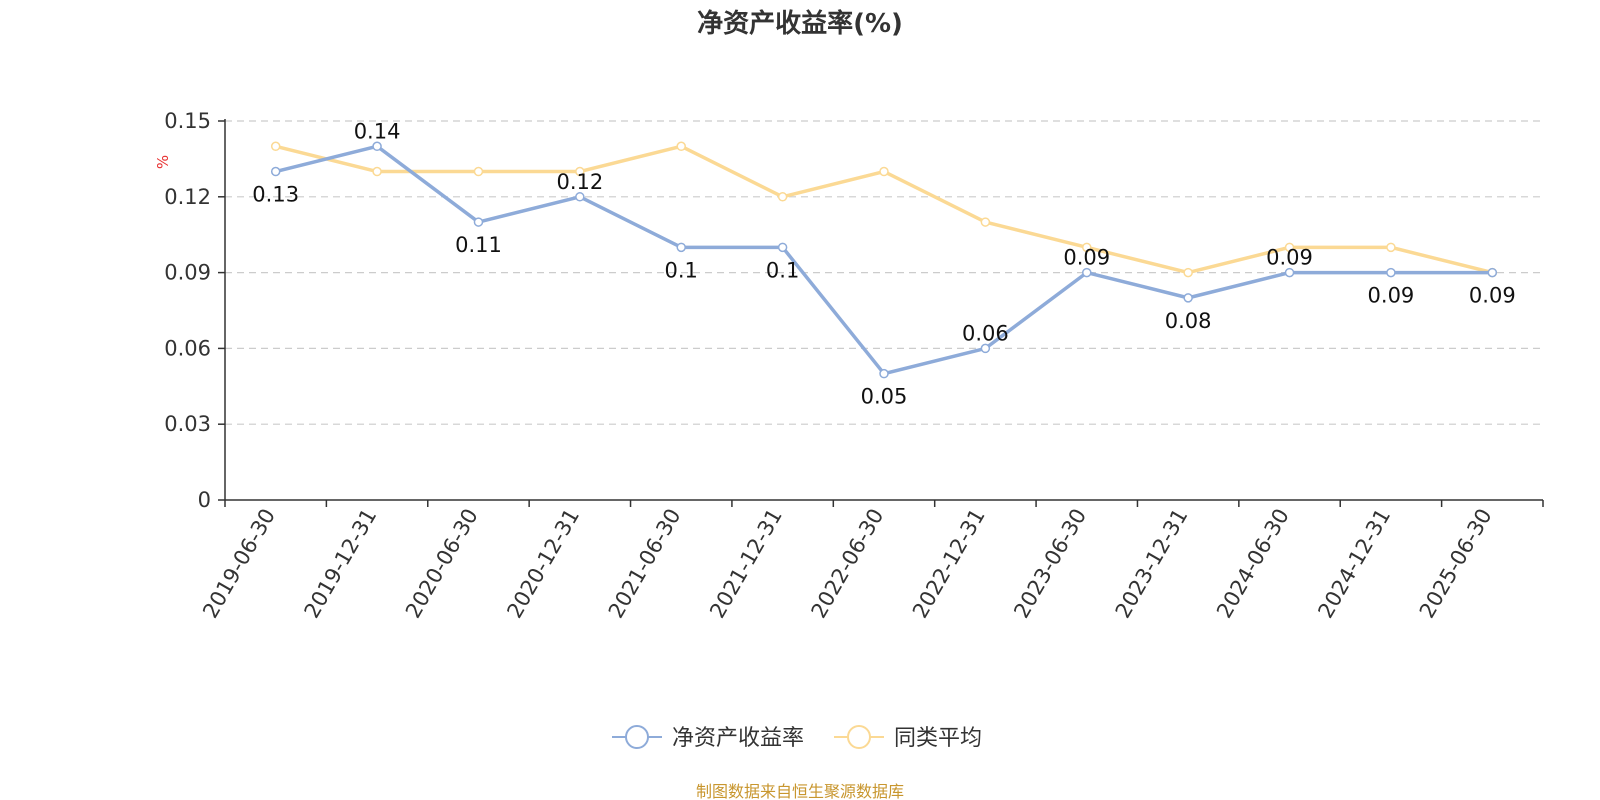  I want to click on x-tick-label: 2020-12-31, so click(543, 564).